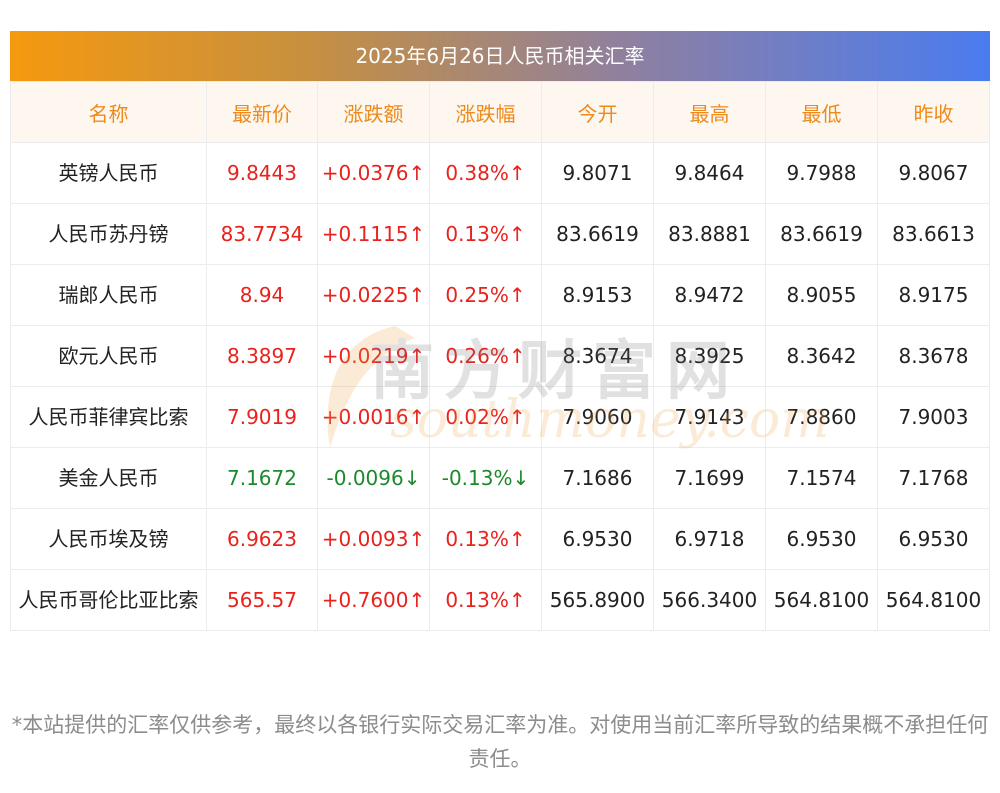 The width and height of the screenshot is (1000, 793). I want to click on rate-name: 人民币菲律宾比索, so click(108, 417).